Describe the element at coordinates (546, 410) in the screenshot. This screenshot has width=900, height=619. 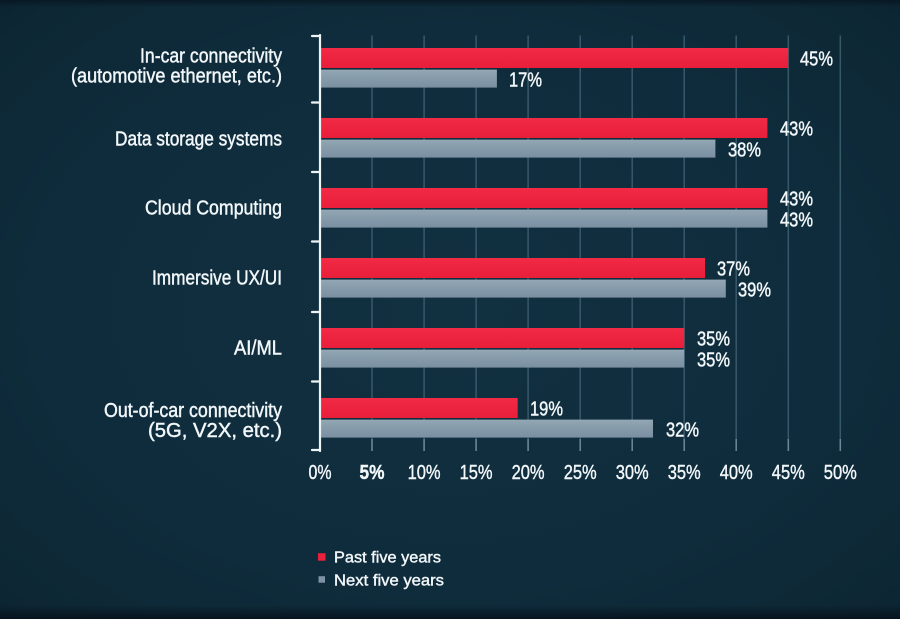
I see `svg-text: 19%` at that location.